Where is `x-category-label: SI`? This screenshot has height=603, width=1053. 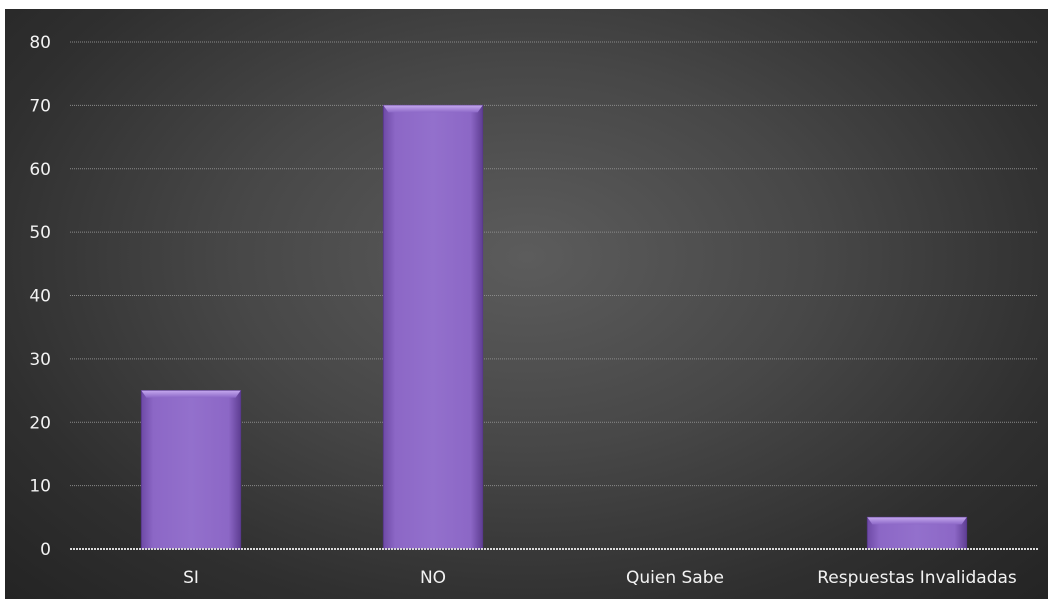
x-category-label: SI is located at coordinates (191, 578).